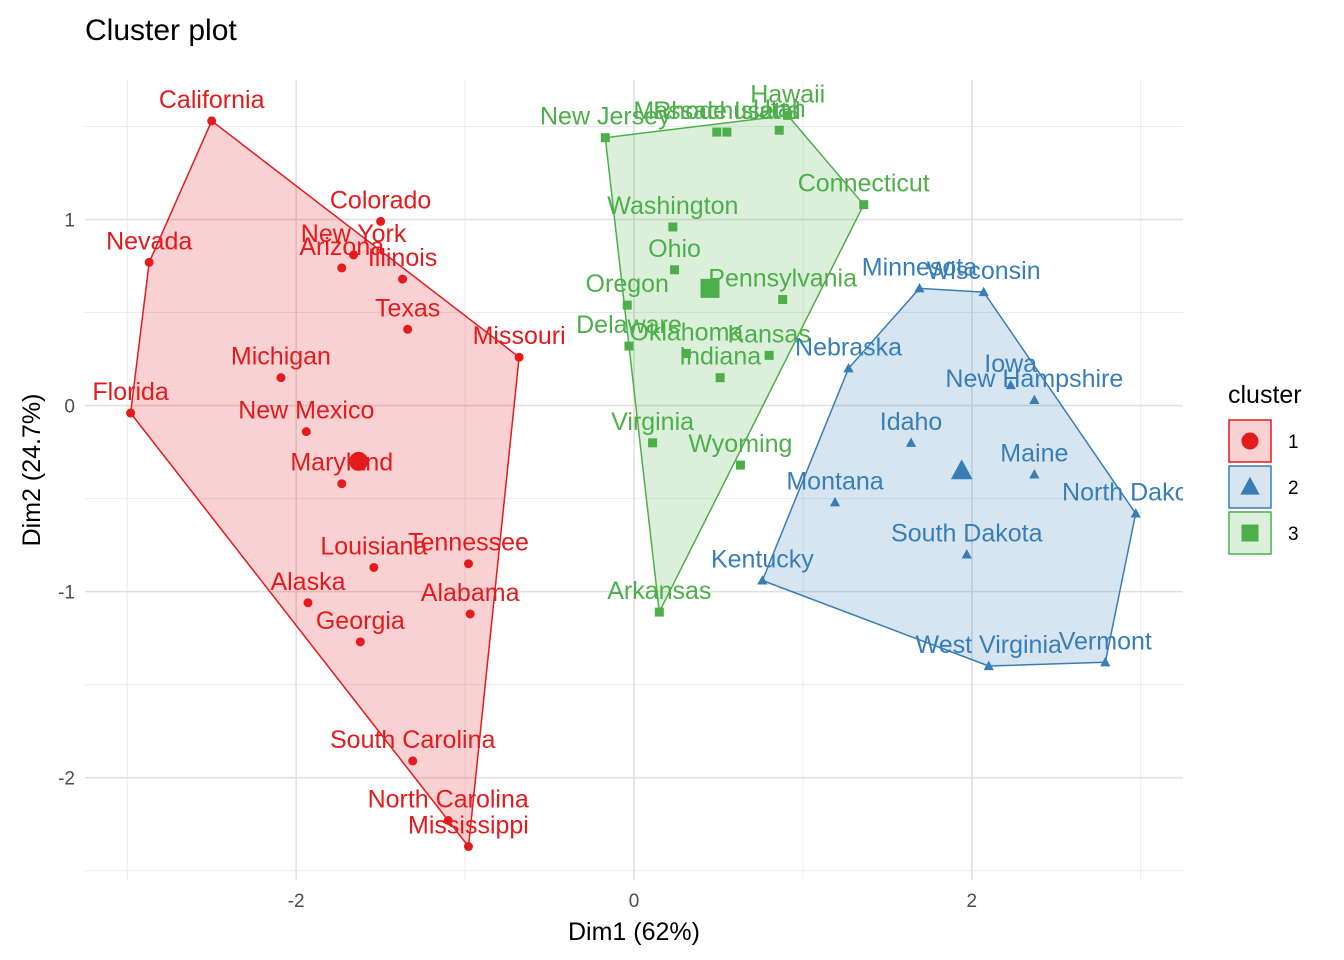 The width and height of the screenshot is (1344, 960). What do you see at coordinates (674, 249) in the screenshot?
I see `point-label-ohio: Ohio` at bounding box center [674, 249].